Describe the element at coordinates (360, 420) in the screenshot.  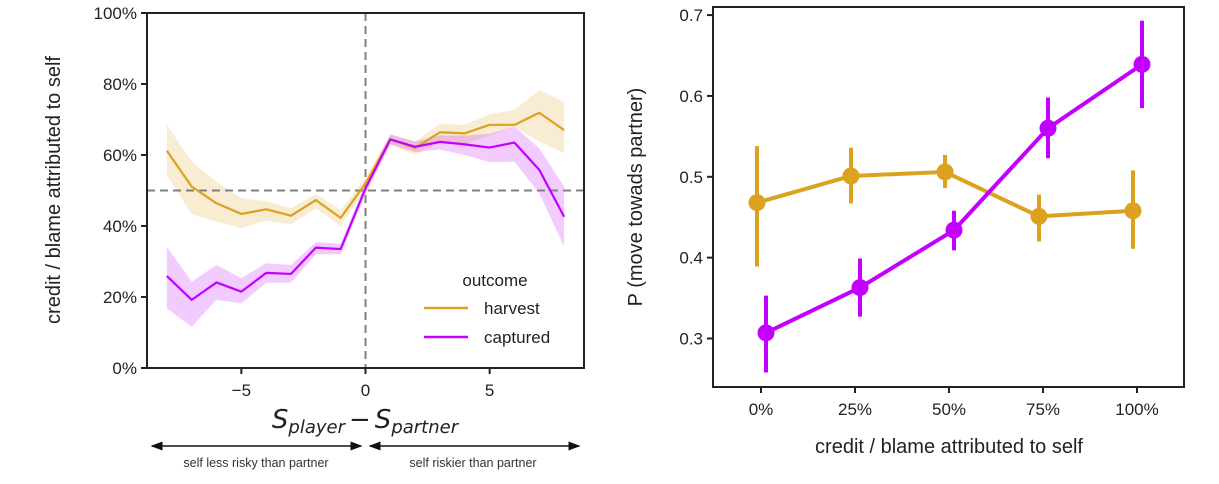
I see `x-label-minus: −` at that location.